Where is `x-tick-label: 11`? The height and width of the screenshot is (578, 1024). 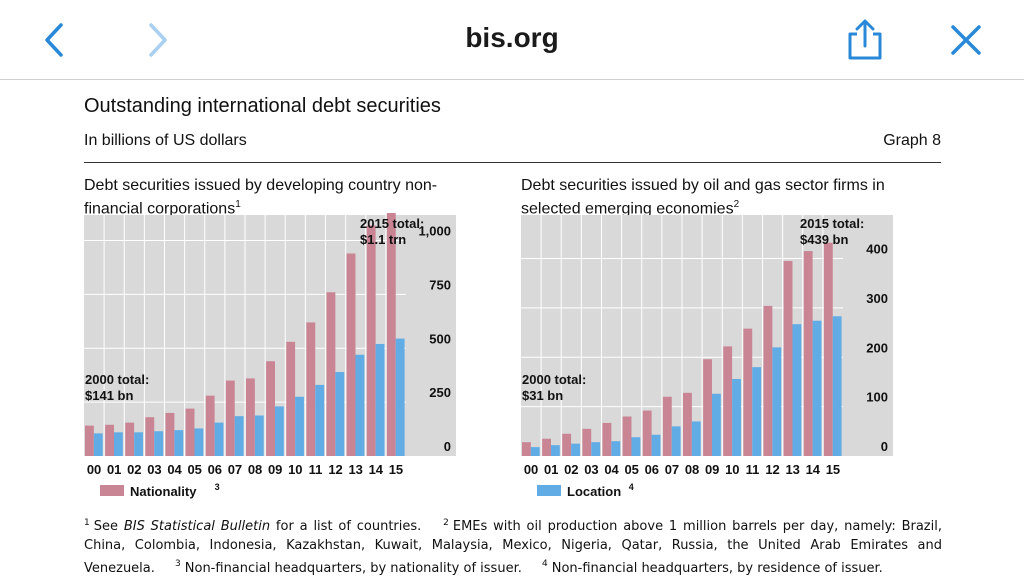
x-tick-label: 11 is located at coordinates (753, 469).